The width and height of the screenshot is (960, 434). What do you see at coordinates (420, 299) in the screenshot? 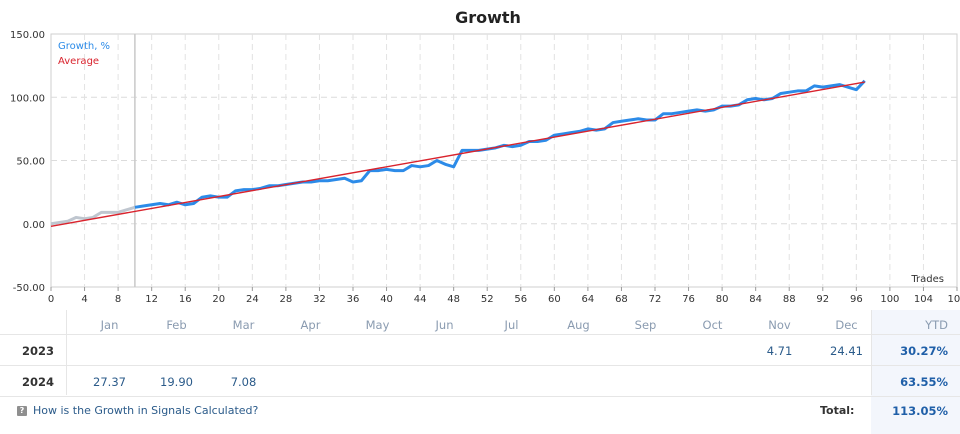
I see `x-tick-label: 44` at bounding box center [420, 299].